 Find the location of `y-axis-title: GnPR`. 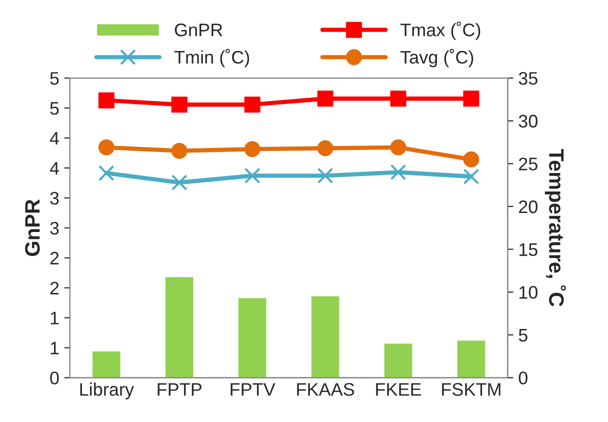

y-axis-title: GnPR is located at coordinates (32, 227).